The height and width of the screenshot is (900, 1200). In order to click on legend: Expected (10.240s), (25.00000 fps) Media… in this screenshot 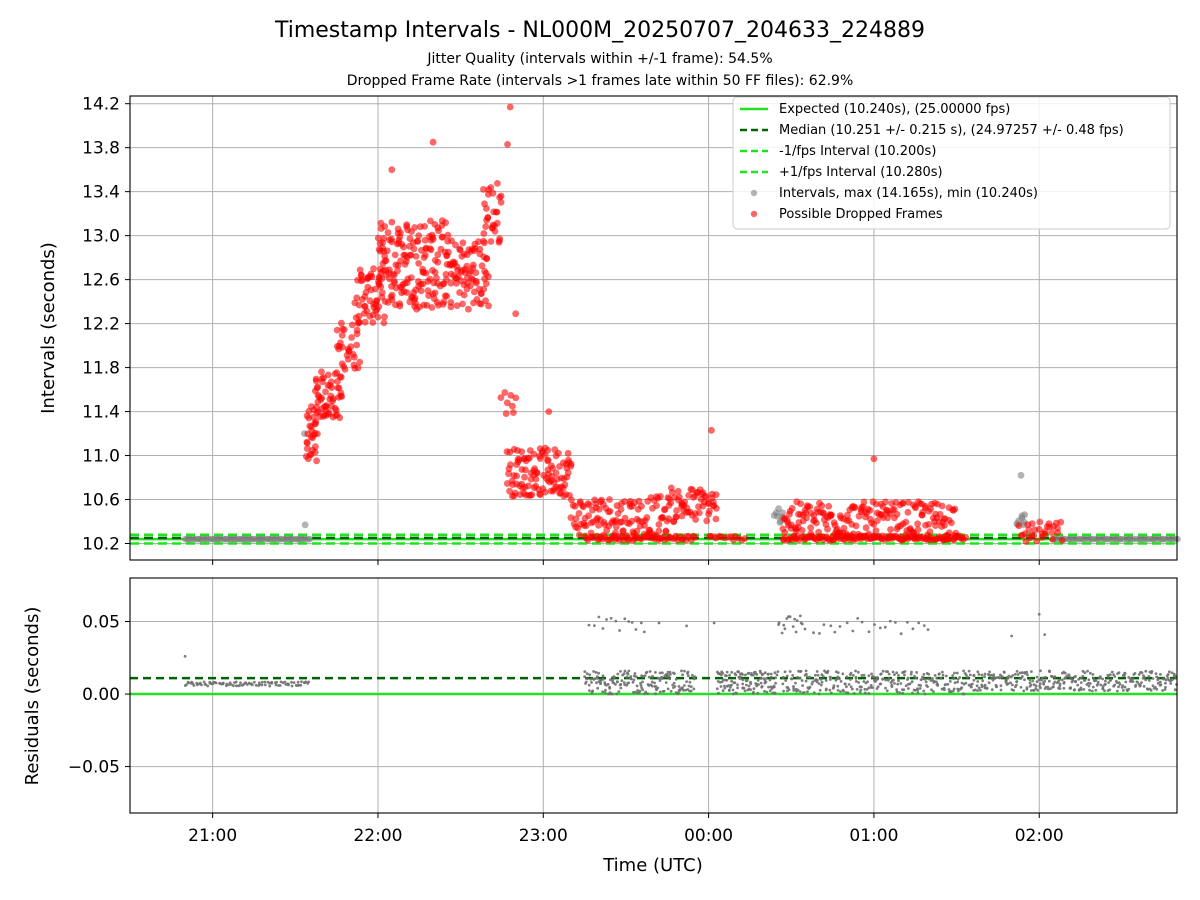, I will do `click(951, 163)`.